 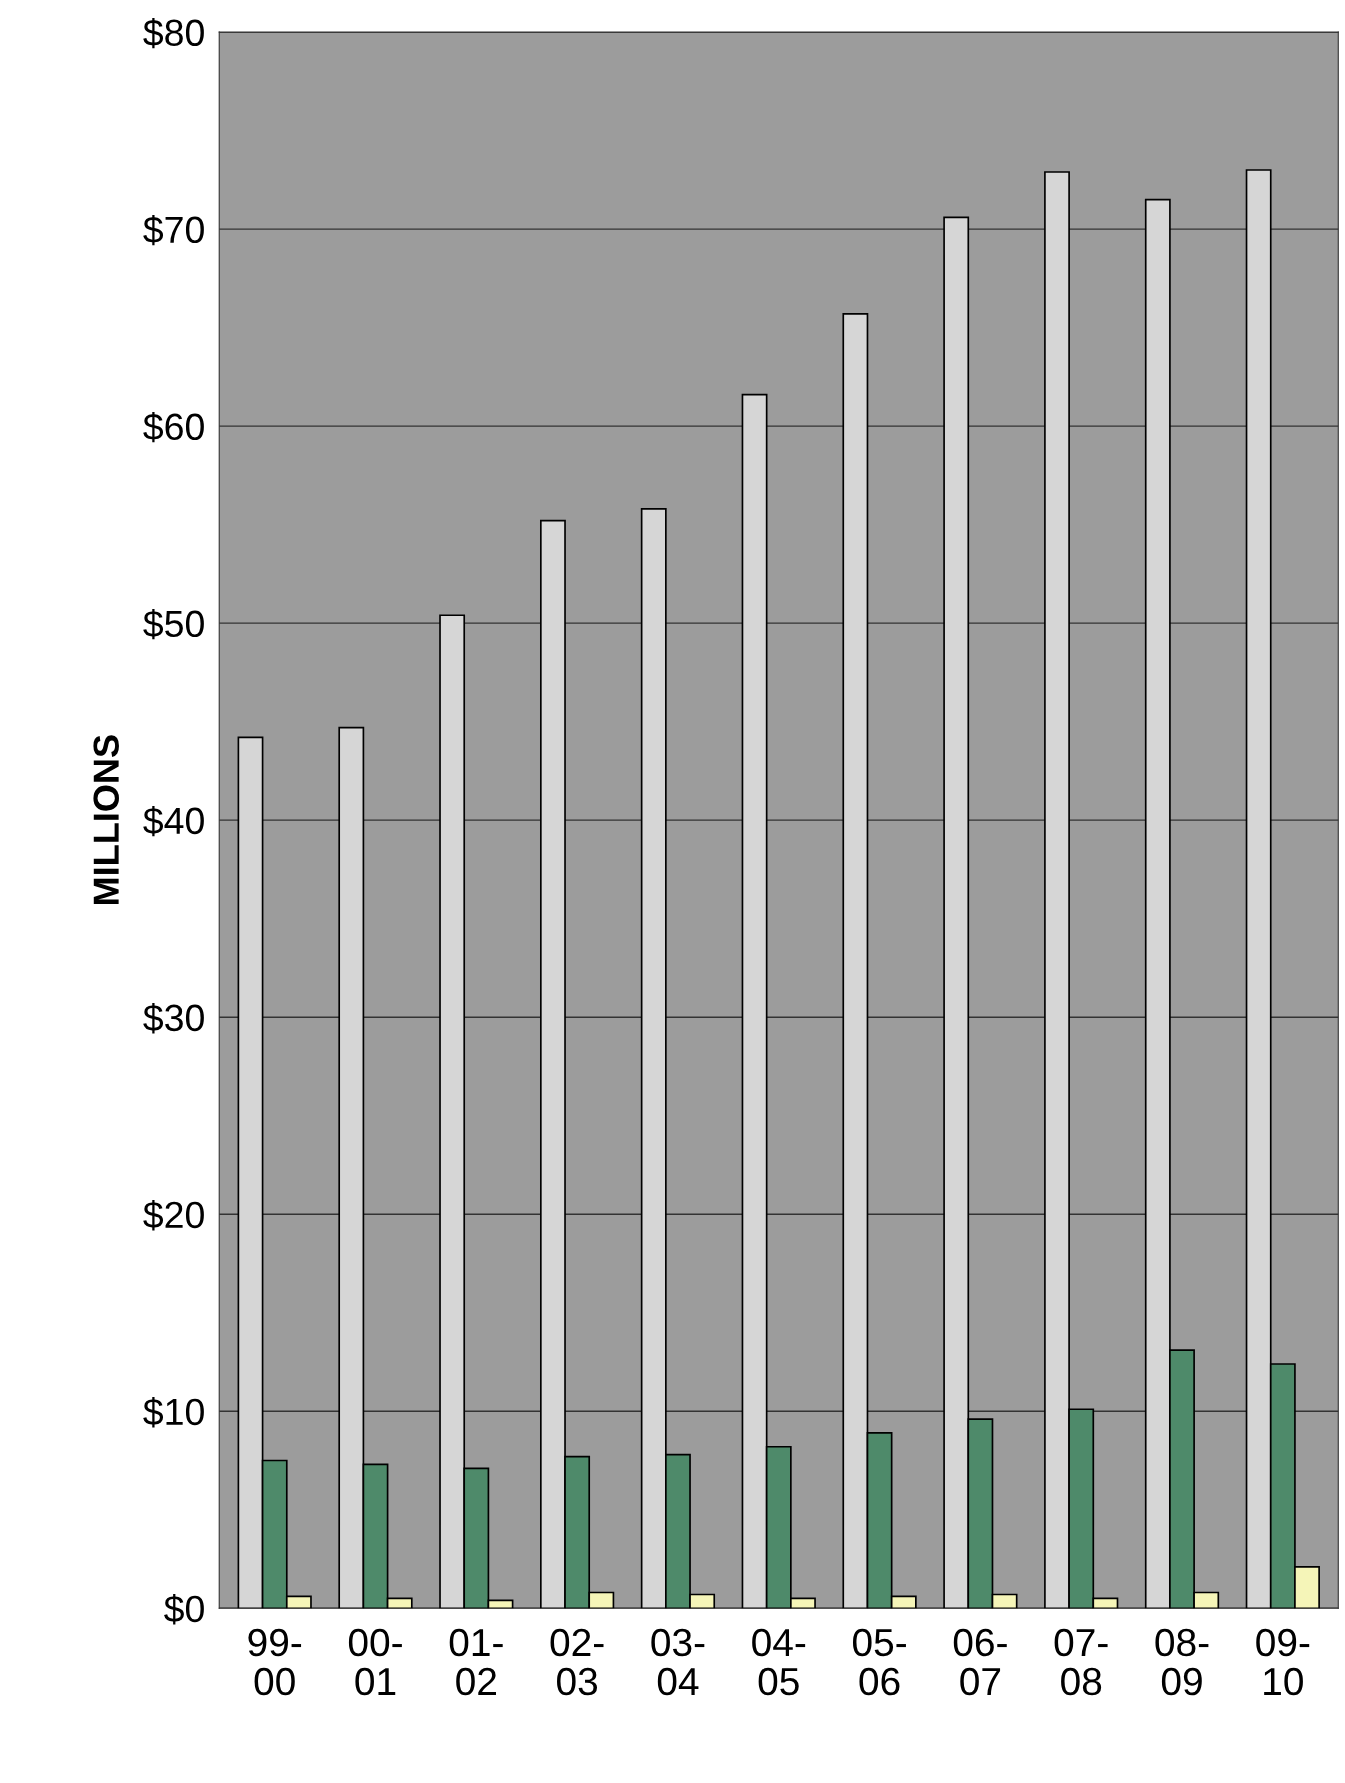 What do you see at coordinates (980, 1662) in the screenshot?
I see `x-tick-label: 06- 07` at bounding box center [980, 1662].